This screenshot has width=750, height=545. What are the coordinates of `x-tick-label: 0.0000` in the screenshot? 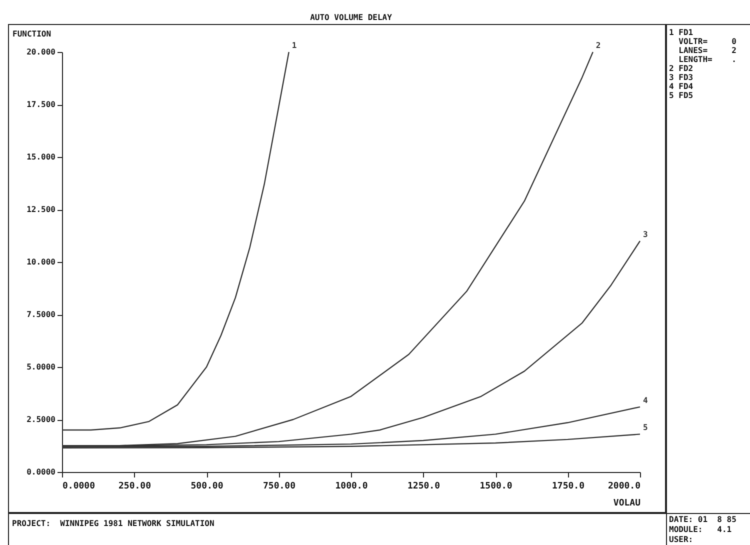 It's located at (79, 487).